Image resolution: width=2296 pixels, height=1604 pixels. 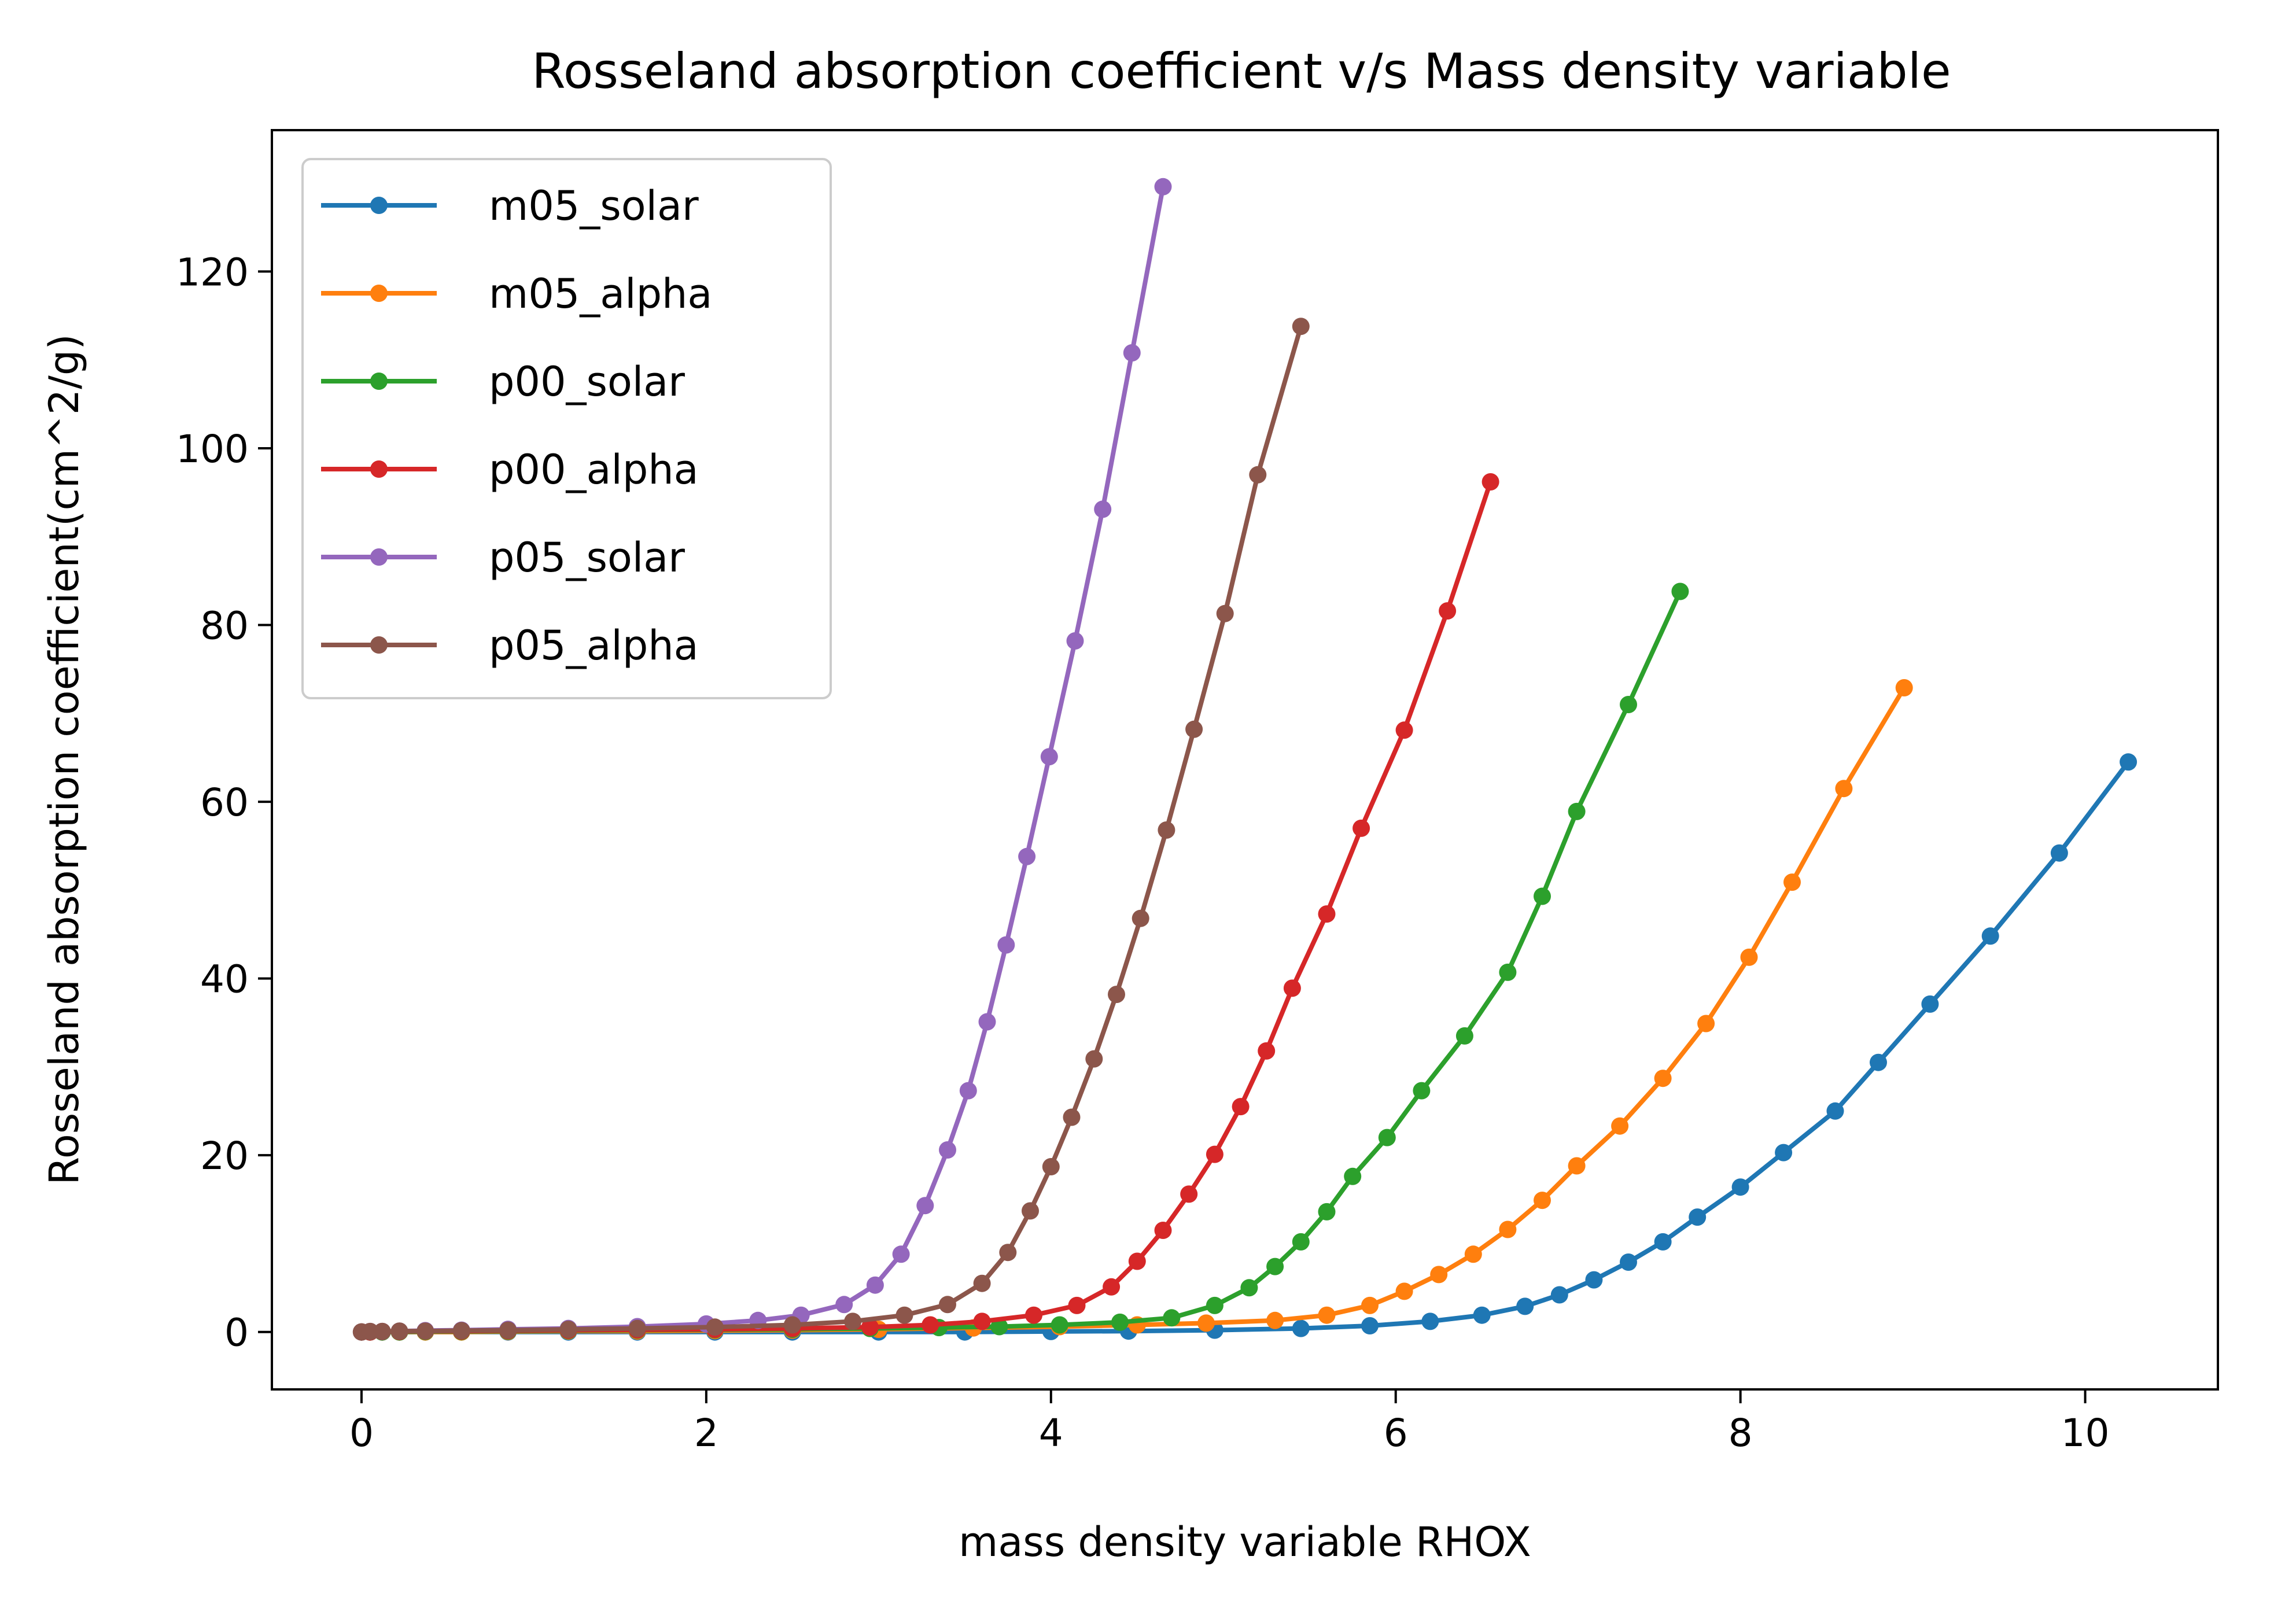 What do you see at coordinates (516, 294) in the screenshot?
I see `legend-entry-m05_alpha: m05_alpha` at bounding box center [516, 294].